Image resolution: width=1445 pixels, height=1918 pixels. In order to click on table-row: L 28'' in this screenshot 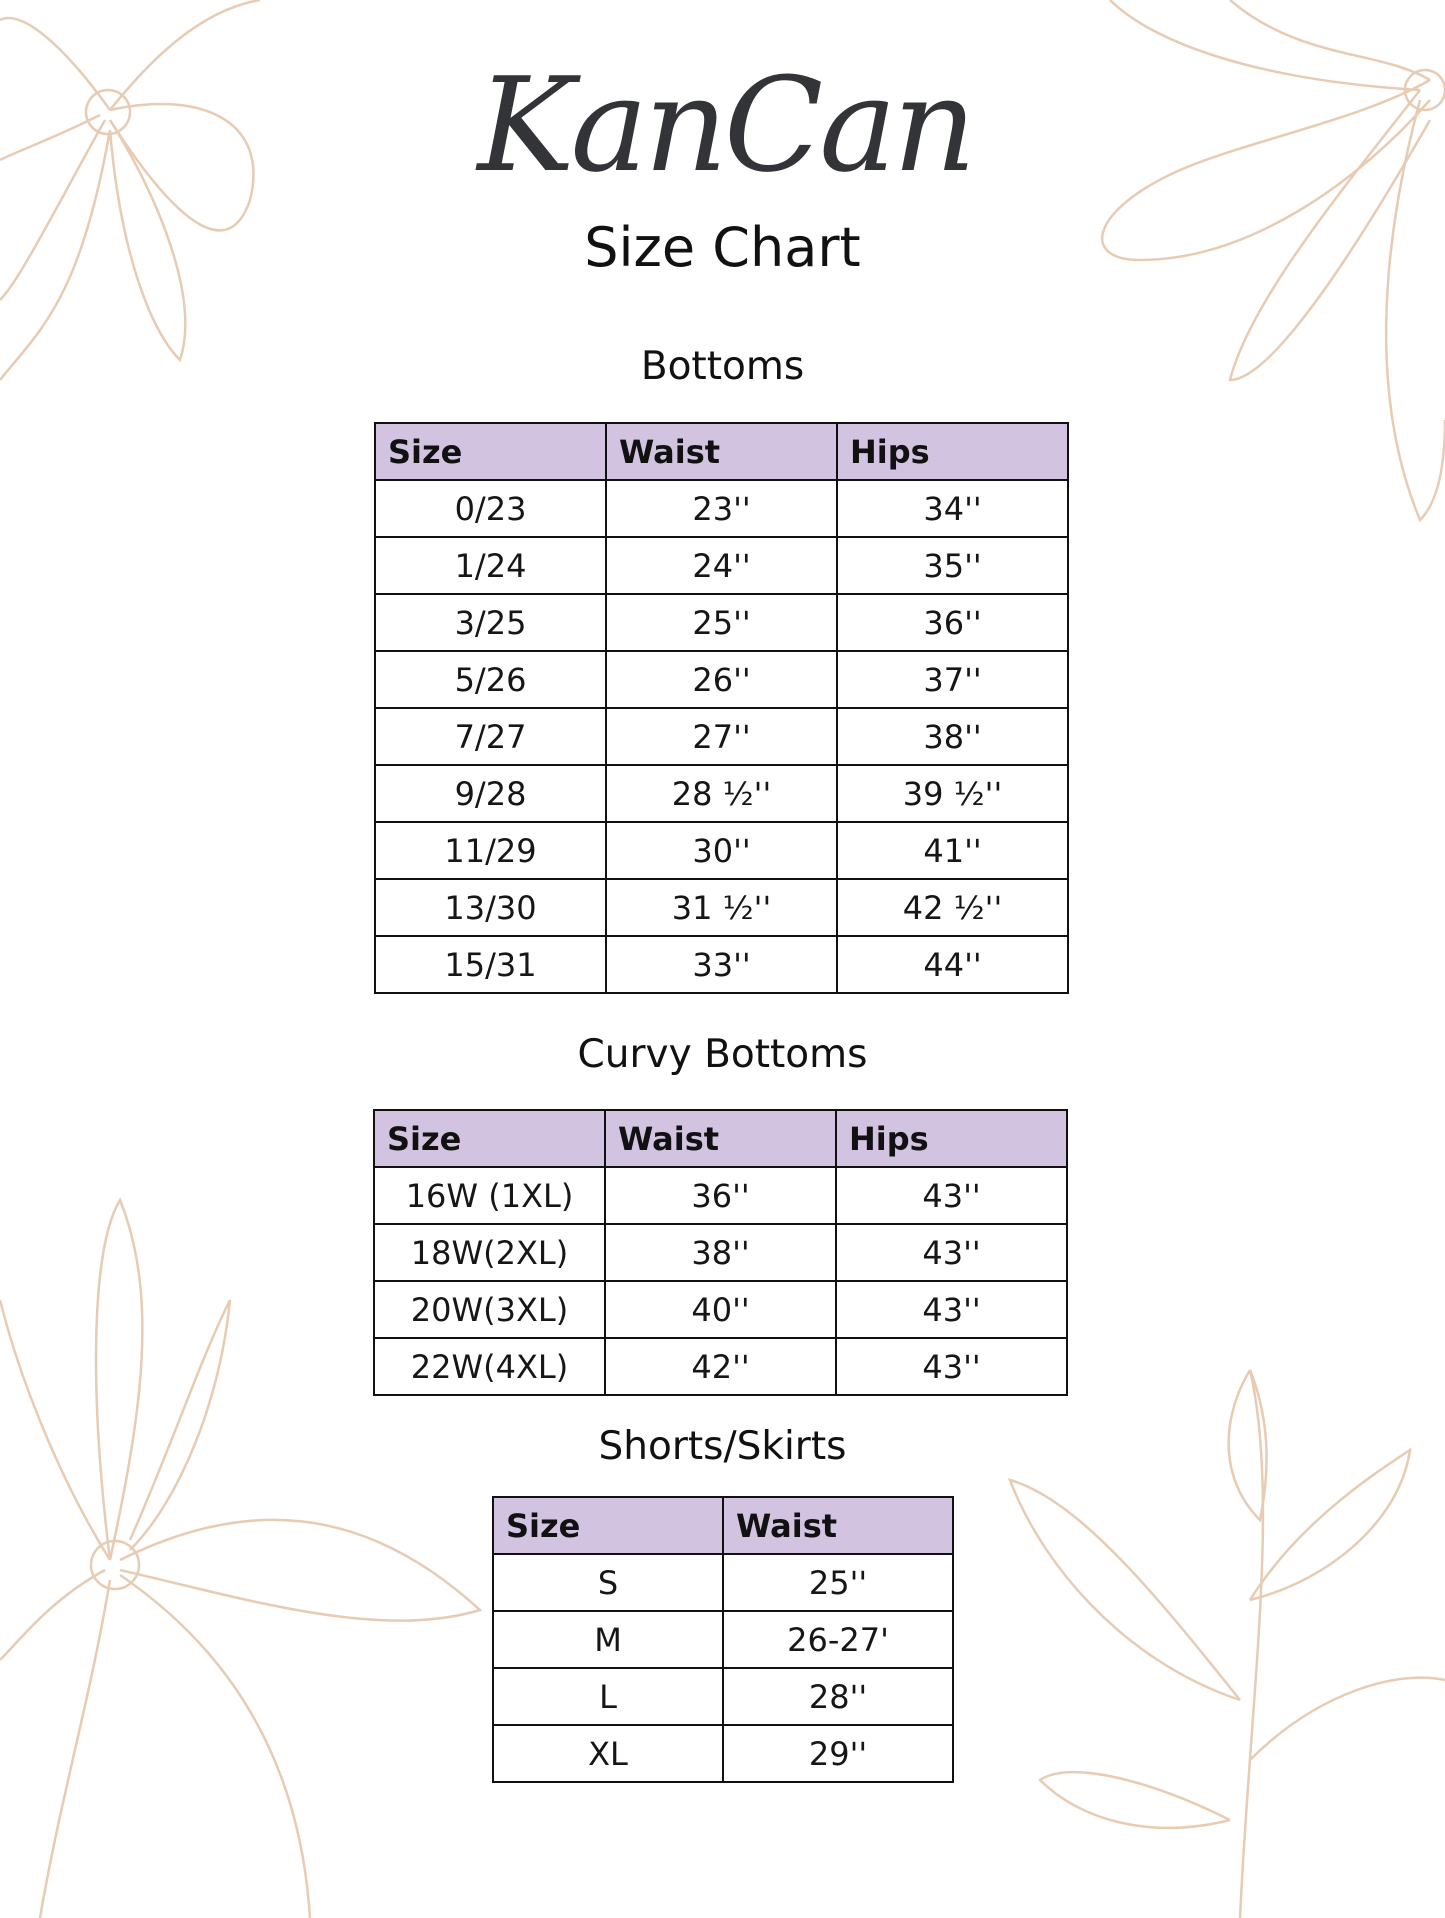, I will do `click(723, 1696)`.